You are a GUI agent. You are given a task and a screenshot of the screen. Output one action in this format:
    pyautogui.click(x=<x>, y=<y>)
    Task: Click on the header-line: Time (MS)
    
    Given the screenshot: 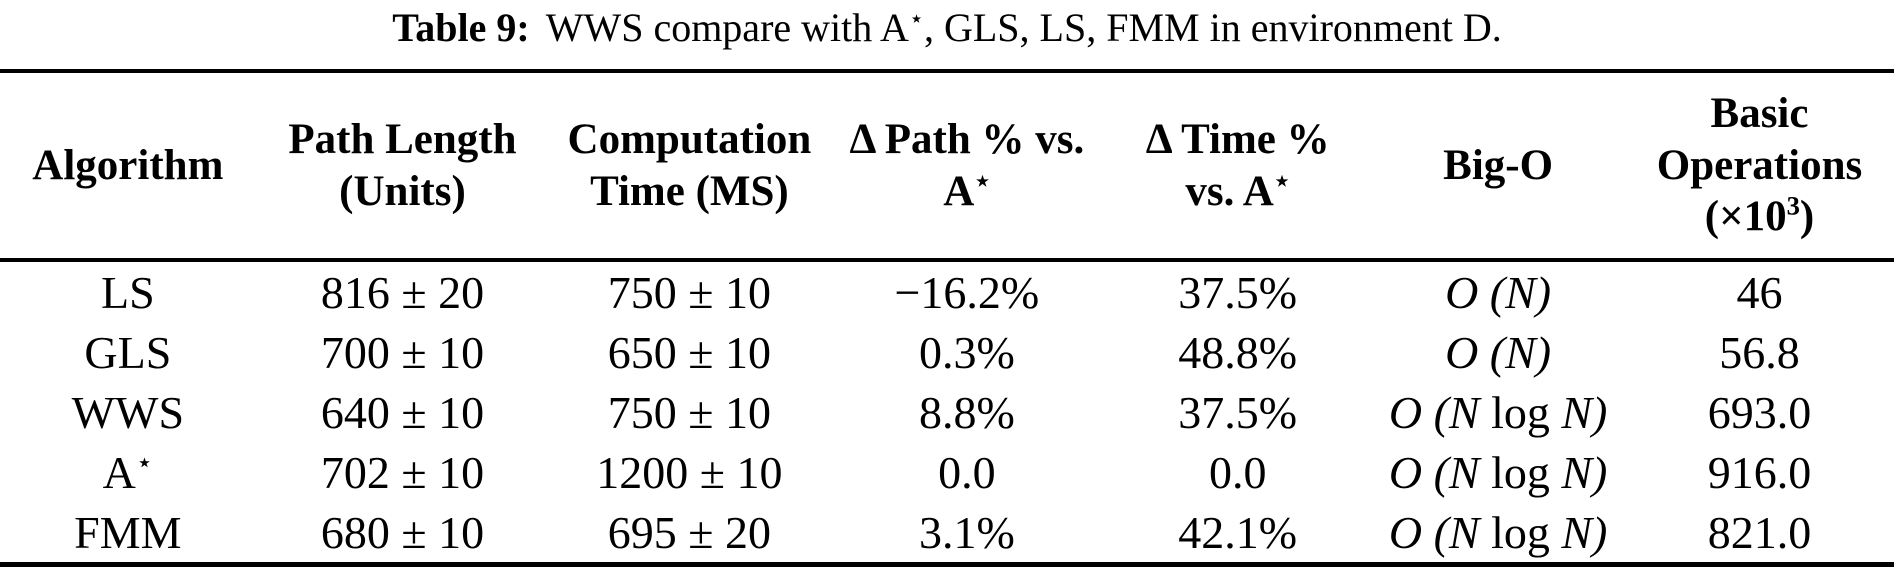 What is the action you would take?
    pyautogui.click(x=689, y=191)
    